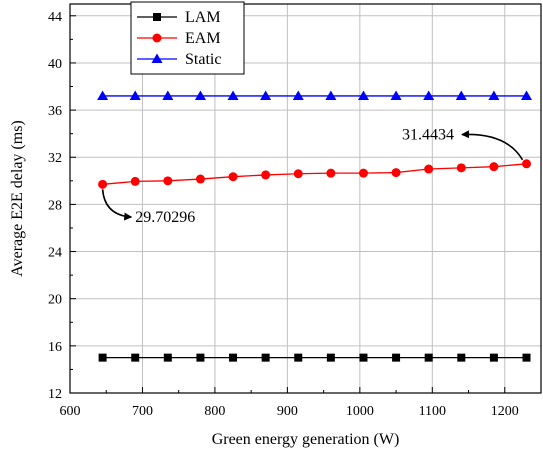 This screenshot has height=455, width=543. Describe the element at coordinates (55, 347) in the screenshot. I see `y-tick-label: 16` at that location.